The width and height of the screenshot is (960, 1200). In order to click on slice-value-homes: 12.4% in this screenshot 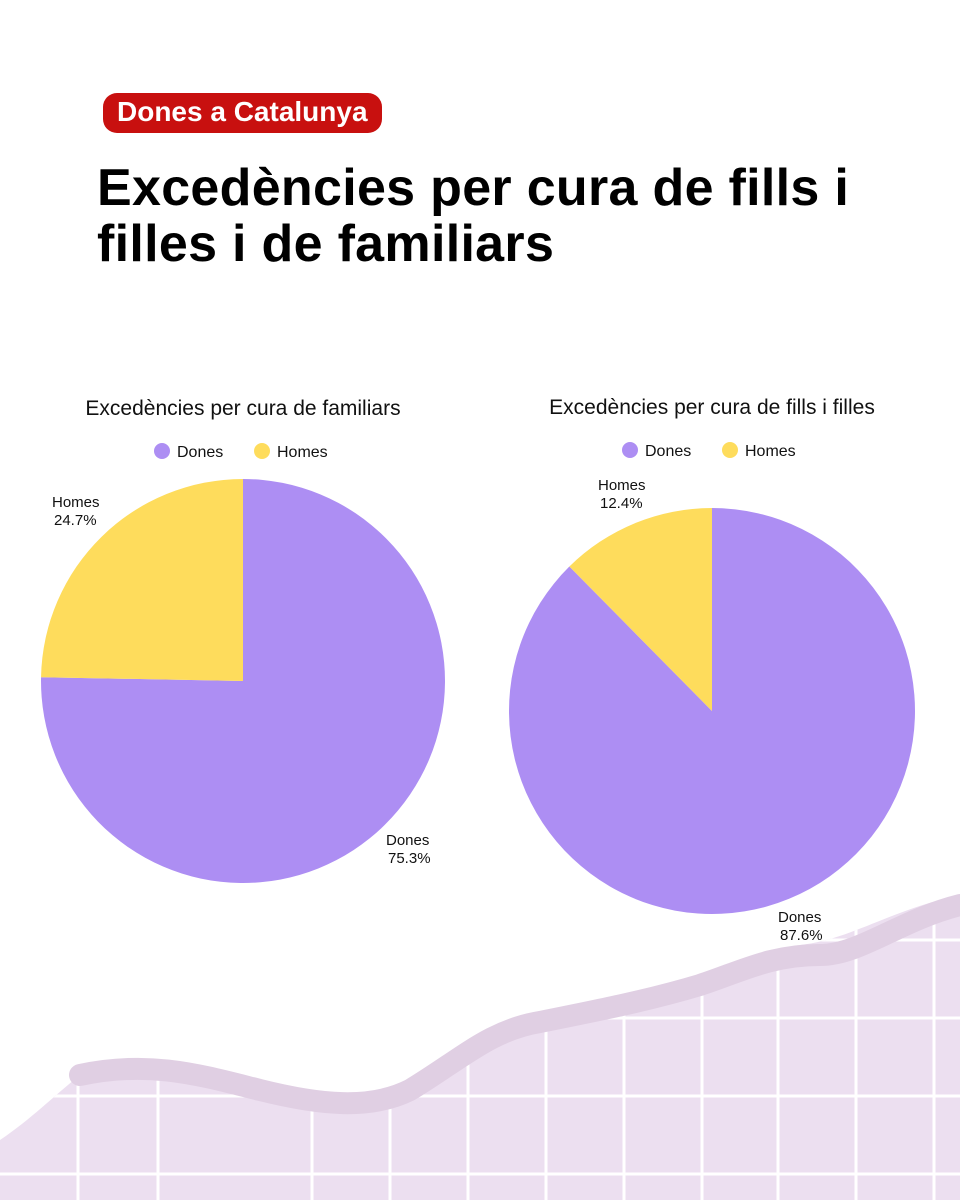, I will do `click(621, 503)`.